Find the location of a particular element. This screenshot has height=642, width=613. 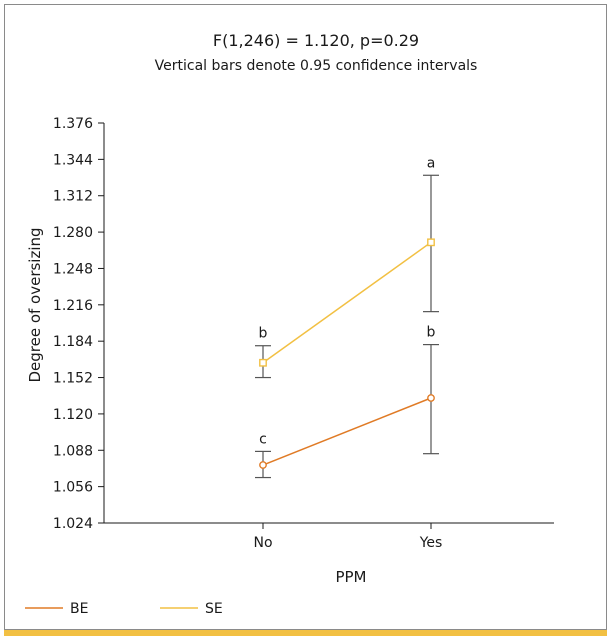

significance-label: a is located at coordinates (431, 163).